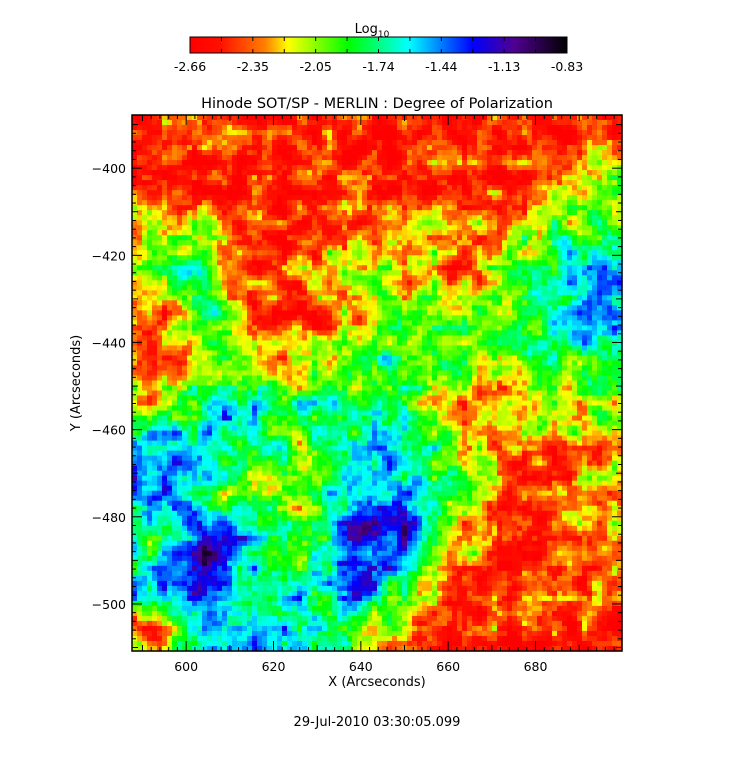 The height and width of the screenshot is (768, 754). Describe the element at coordinates (567, 66) in the screenshot. I see `colorbar-tick-label: -0.83` at that location.